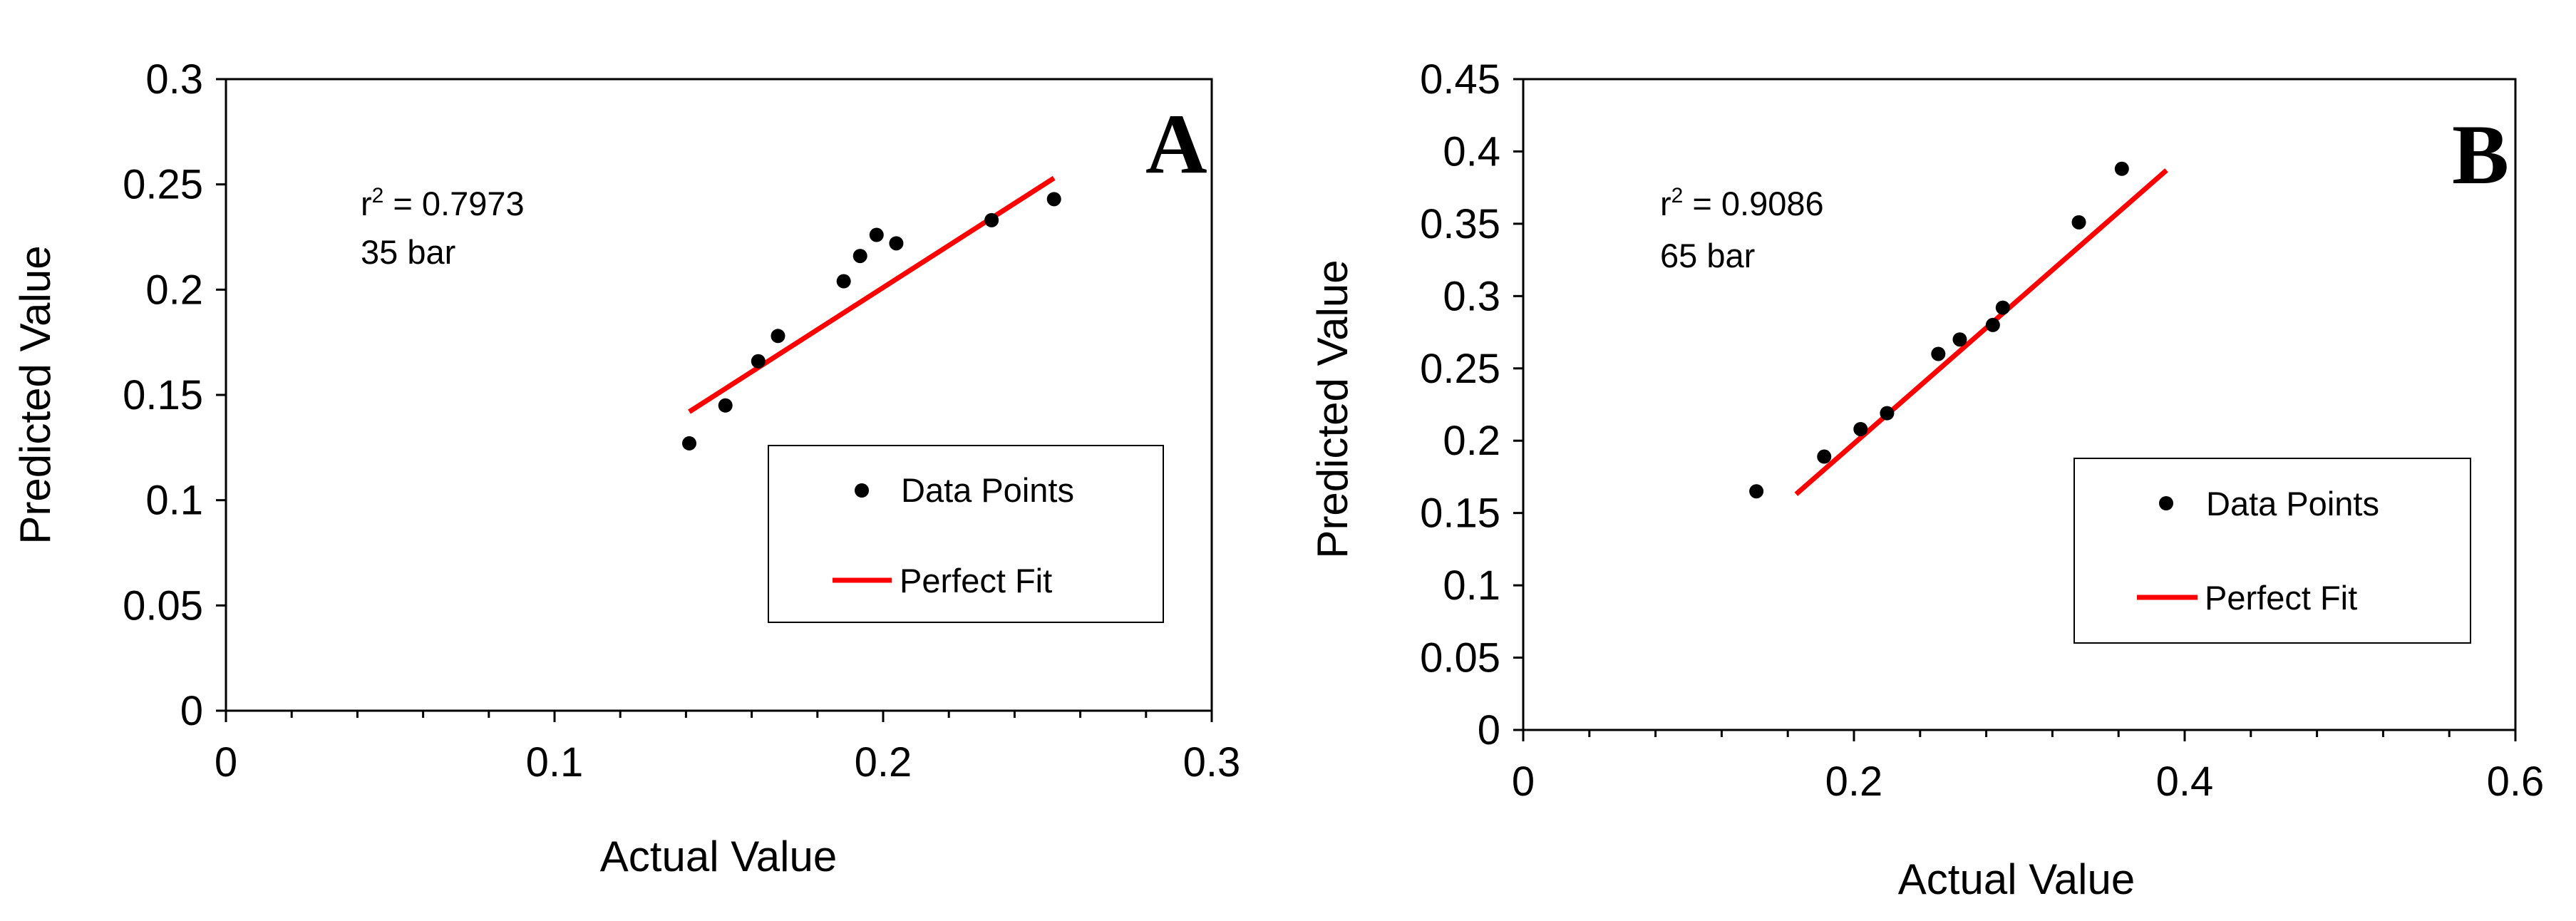 The width and height of the screenshot is (2576, 921). What do you see at coordinates (2480, 154) in the screenshot?
I see `panel-letter: B` at bounding box center [2480, 154].